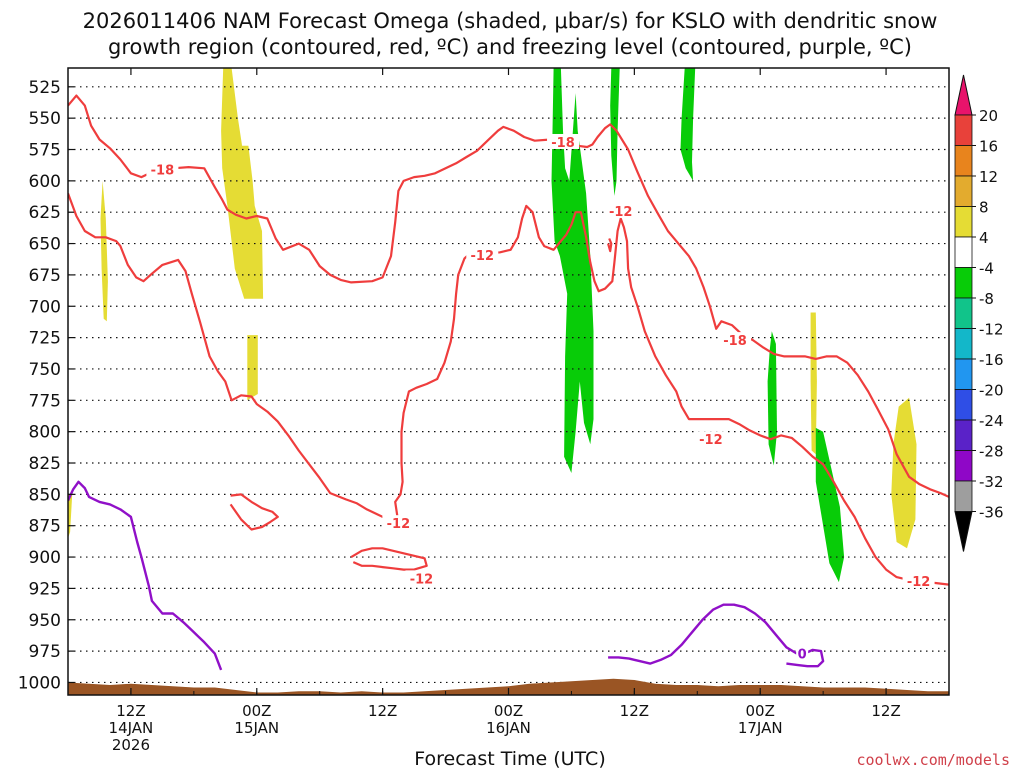  I want to click on terrain-fill, so click(508, 686).